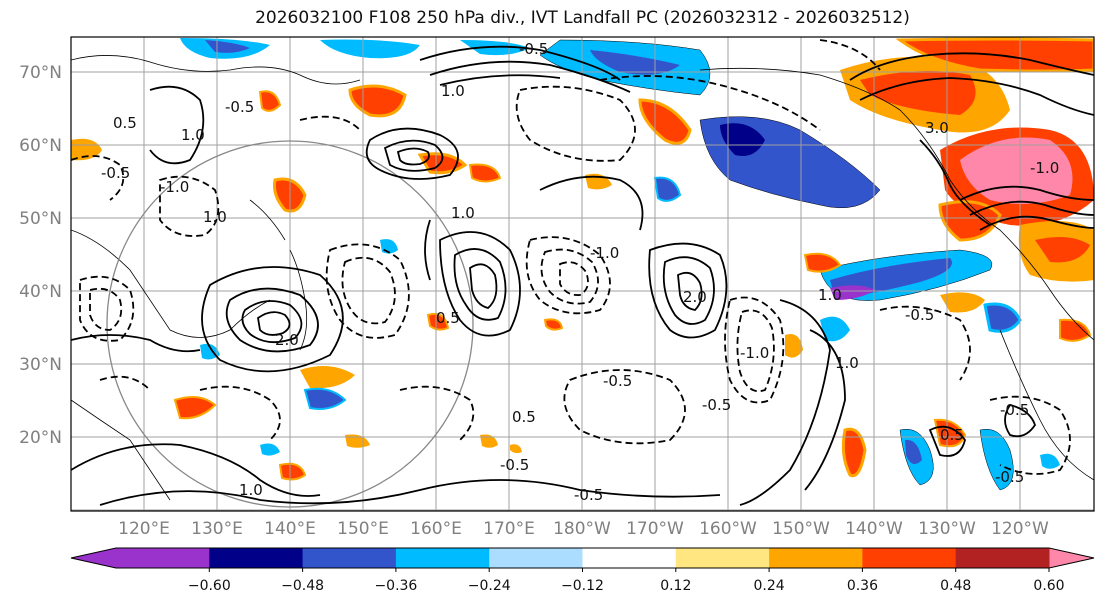 This screenshot has height=604, width=1105. Describe the element at coordinates (40, 438) in the screenshot. I see `lat-label: 20°N` at that location.